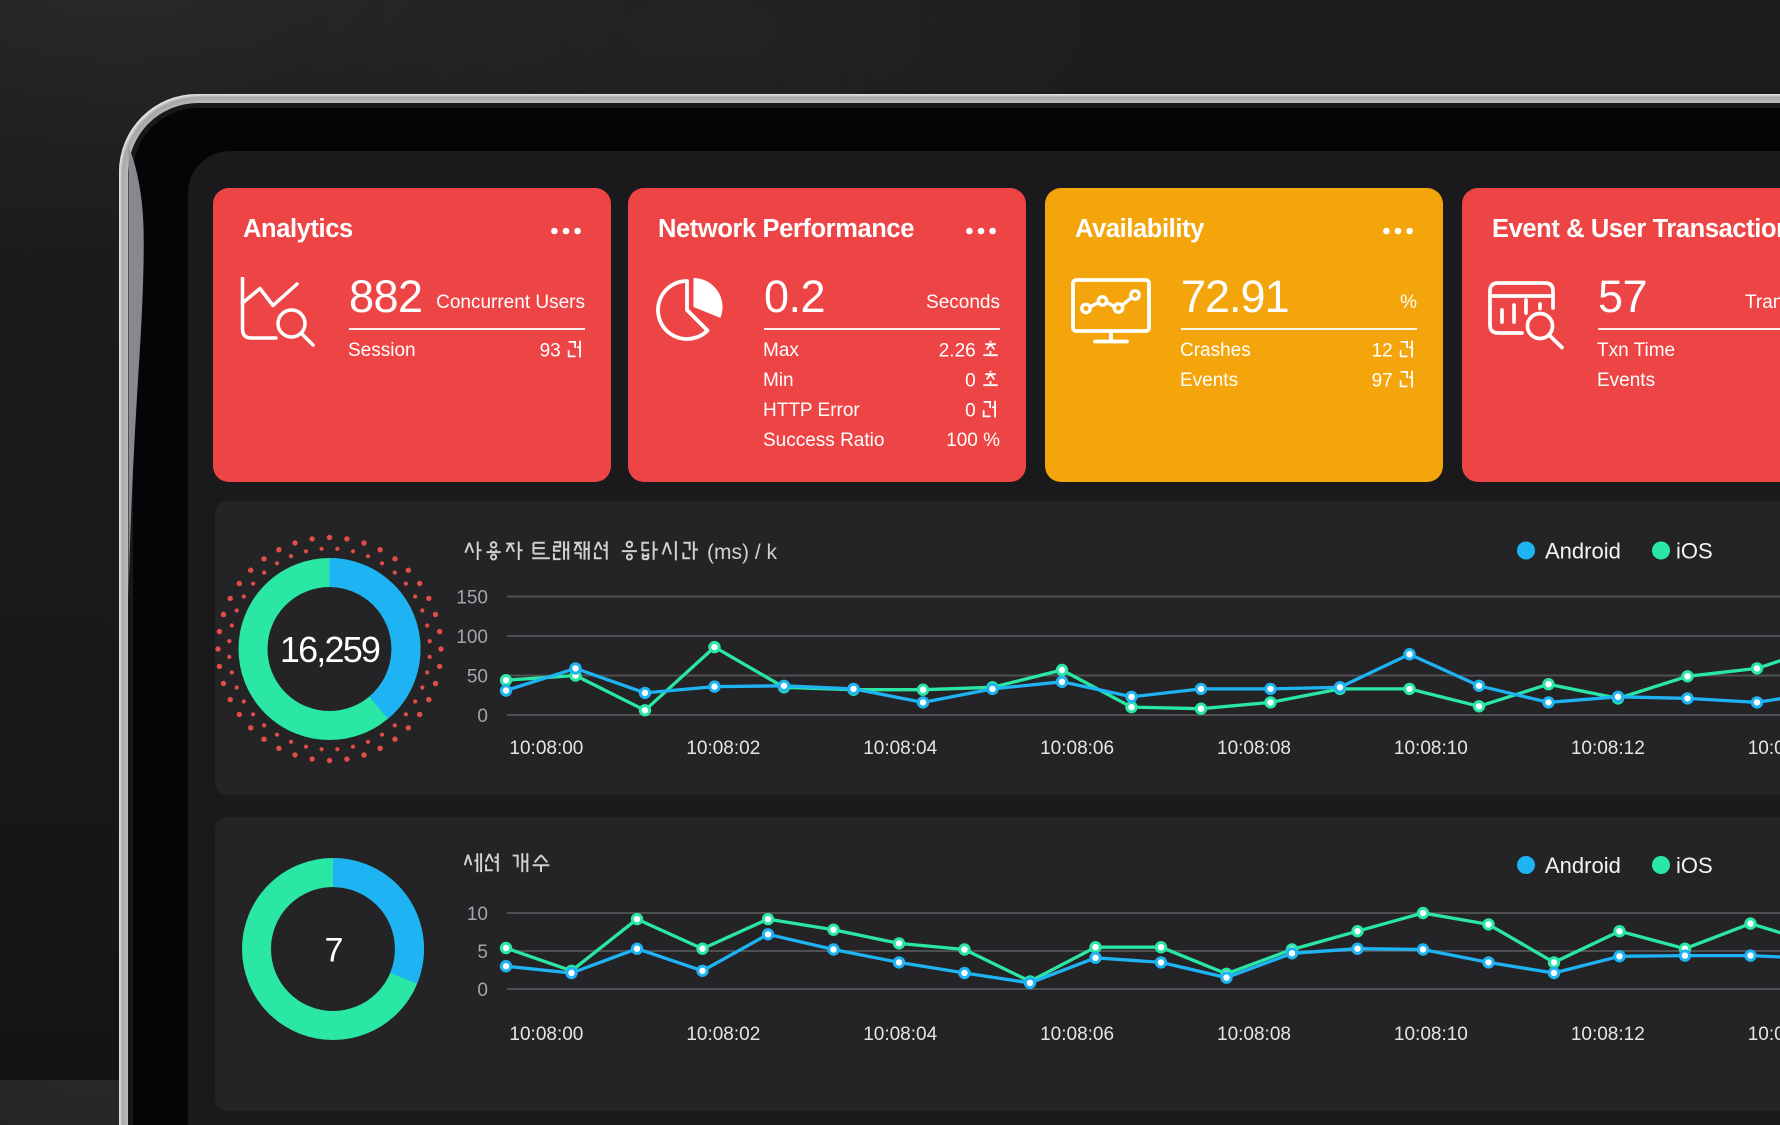 This screenshot has height=1125, width=1780. I want to click on svg-text: 7, so click(333, 950).